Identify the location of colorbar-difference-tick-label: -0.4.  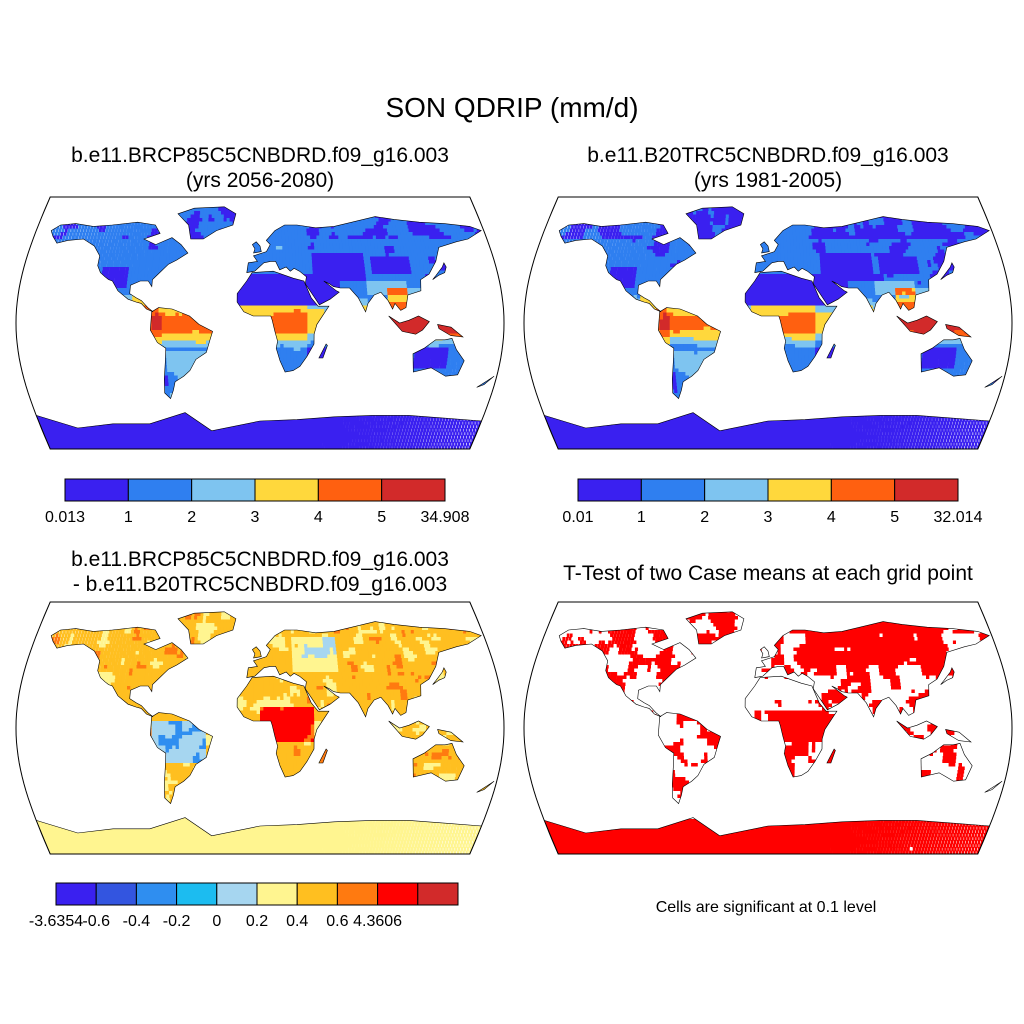
(137, 921).